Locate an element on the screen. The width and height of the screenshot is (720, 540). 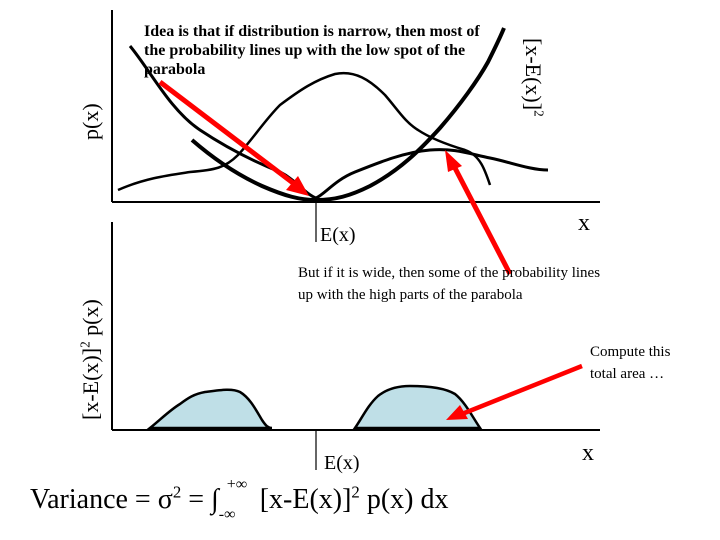
formula-integrand: [x-E(x)] is located at coordinates (302, 499).